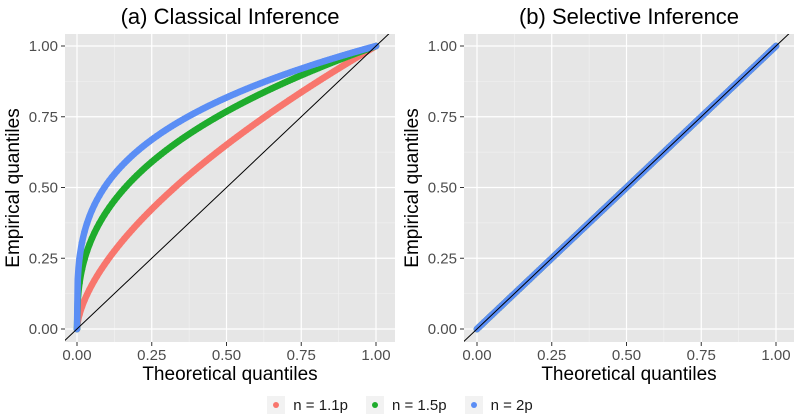 This screenshot has width=800, height=420. What do you see at coordinates (511, 405) in the screenshot?
I see `legend-label: n = 2p` at bounding box center [511, 405].